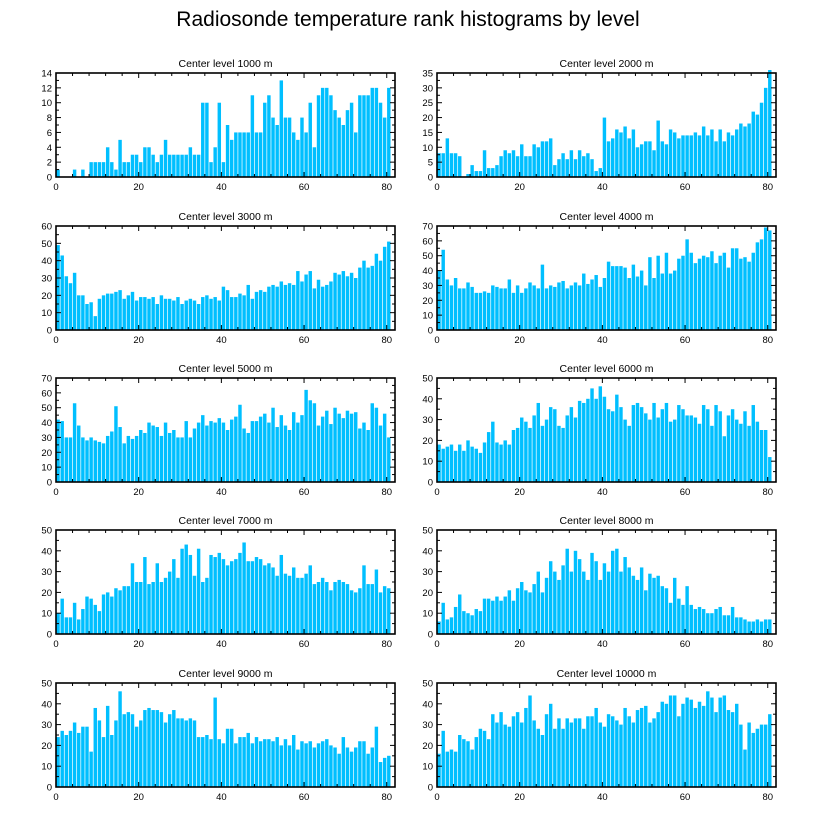 The width and height of the screenshot is (816, 824). I want to click on y-tick-label: 20, so click(46, 296).